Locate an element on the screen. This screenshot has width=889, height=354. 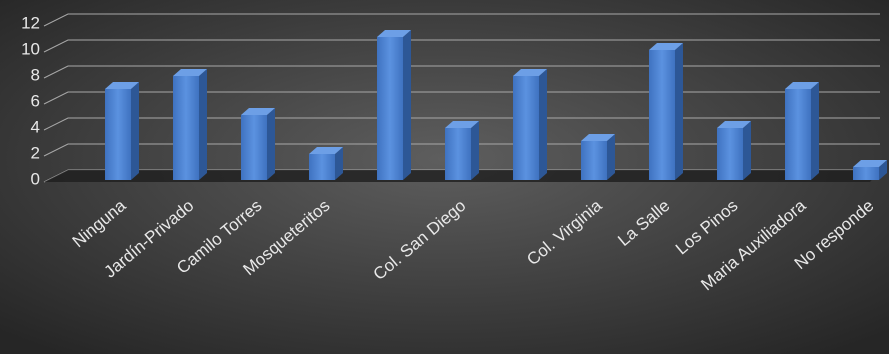
y-tick-label: 2 is located at coordinates (35, 152).